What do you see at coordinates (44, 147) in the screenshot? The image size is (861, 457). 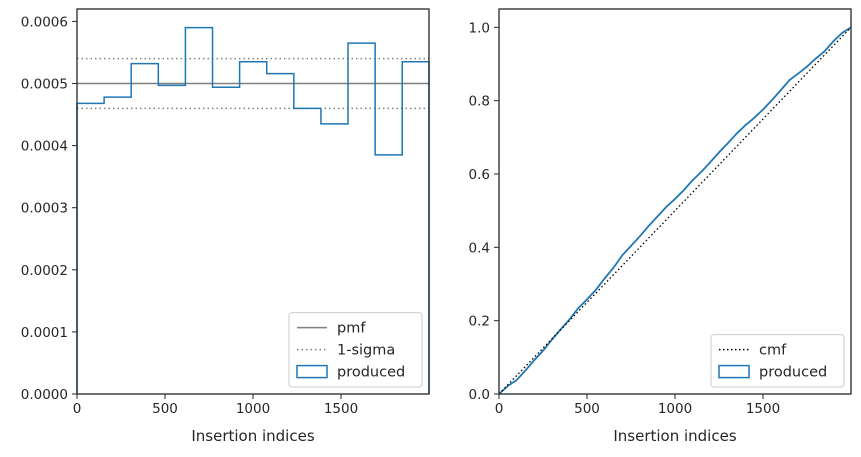 I see `y-tick-label: 0.0004` at bounding box center [44, 147].